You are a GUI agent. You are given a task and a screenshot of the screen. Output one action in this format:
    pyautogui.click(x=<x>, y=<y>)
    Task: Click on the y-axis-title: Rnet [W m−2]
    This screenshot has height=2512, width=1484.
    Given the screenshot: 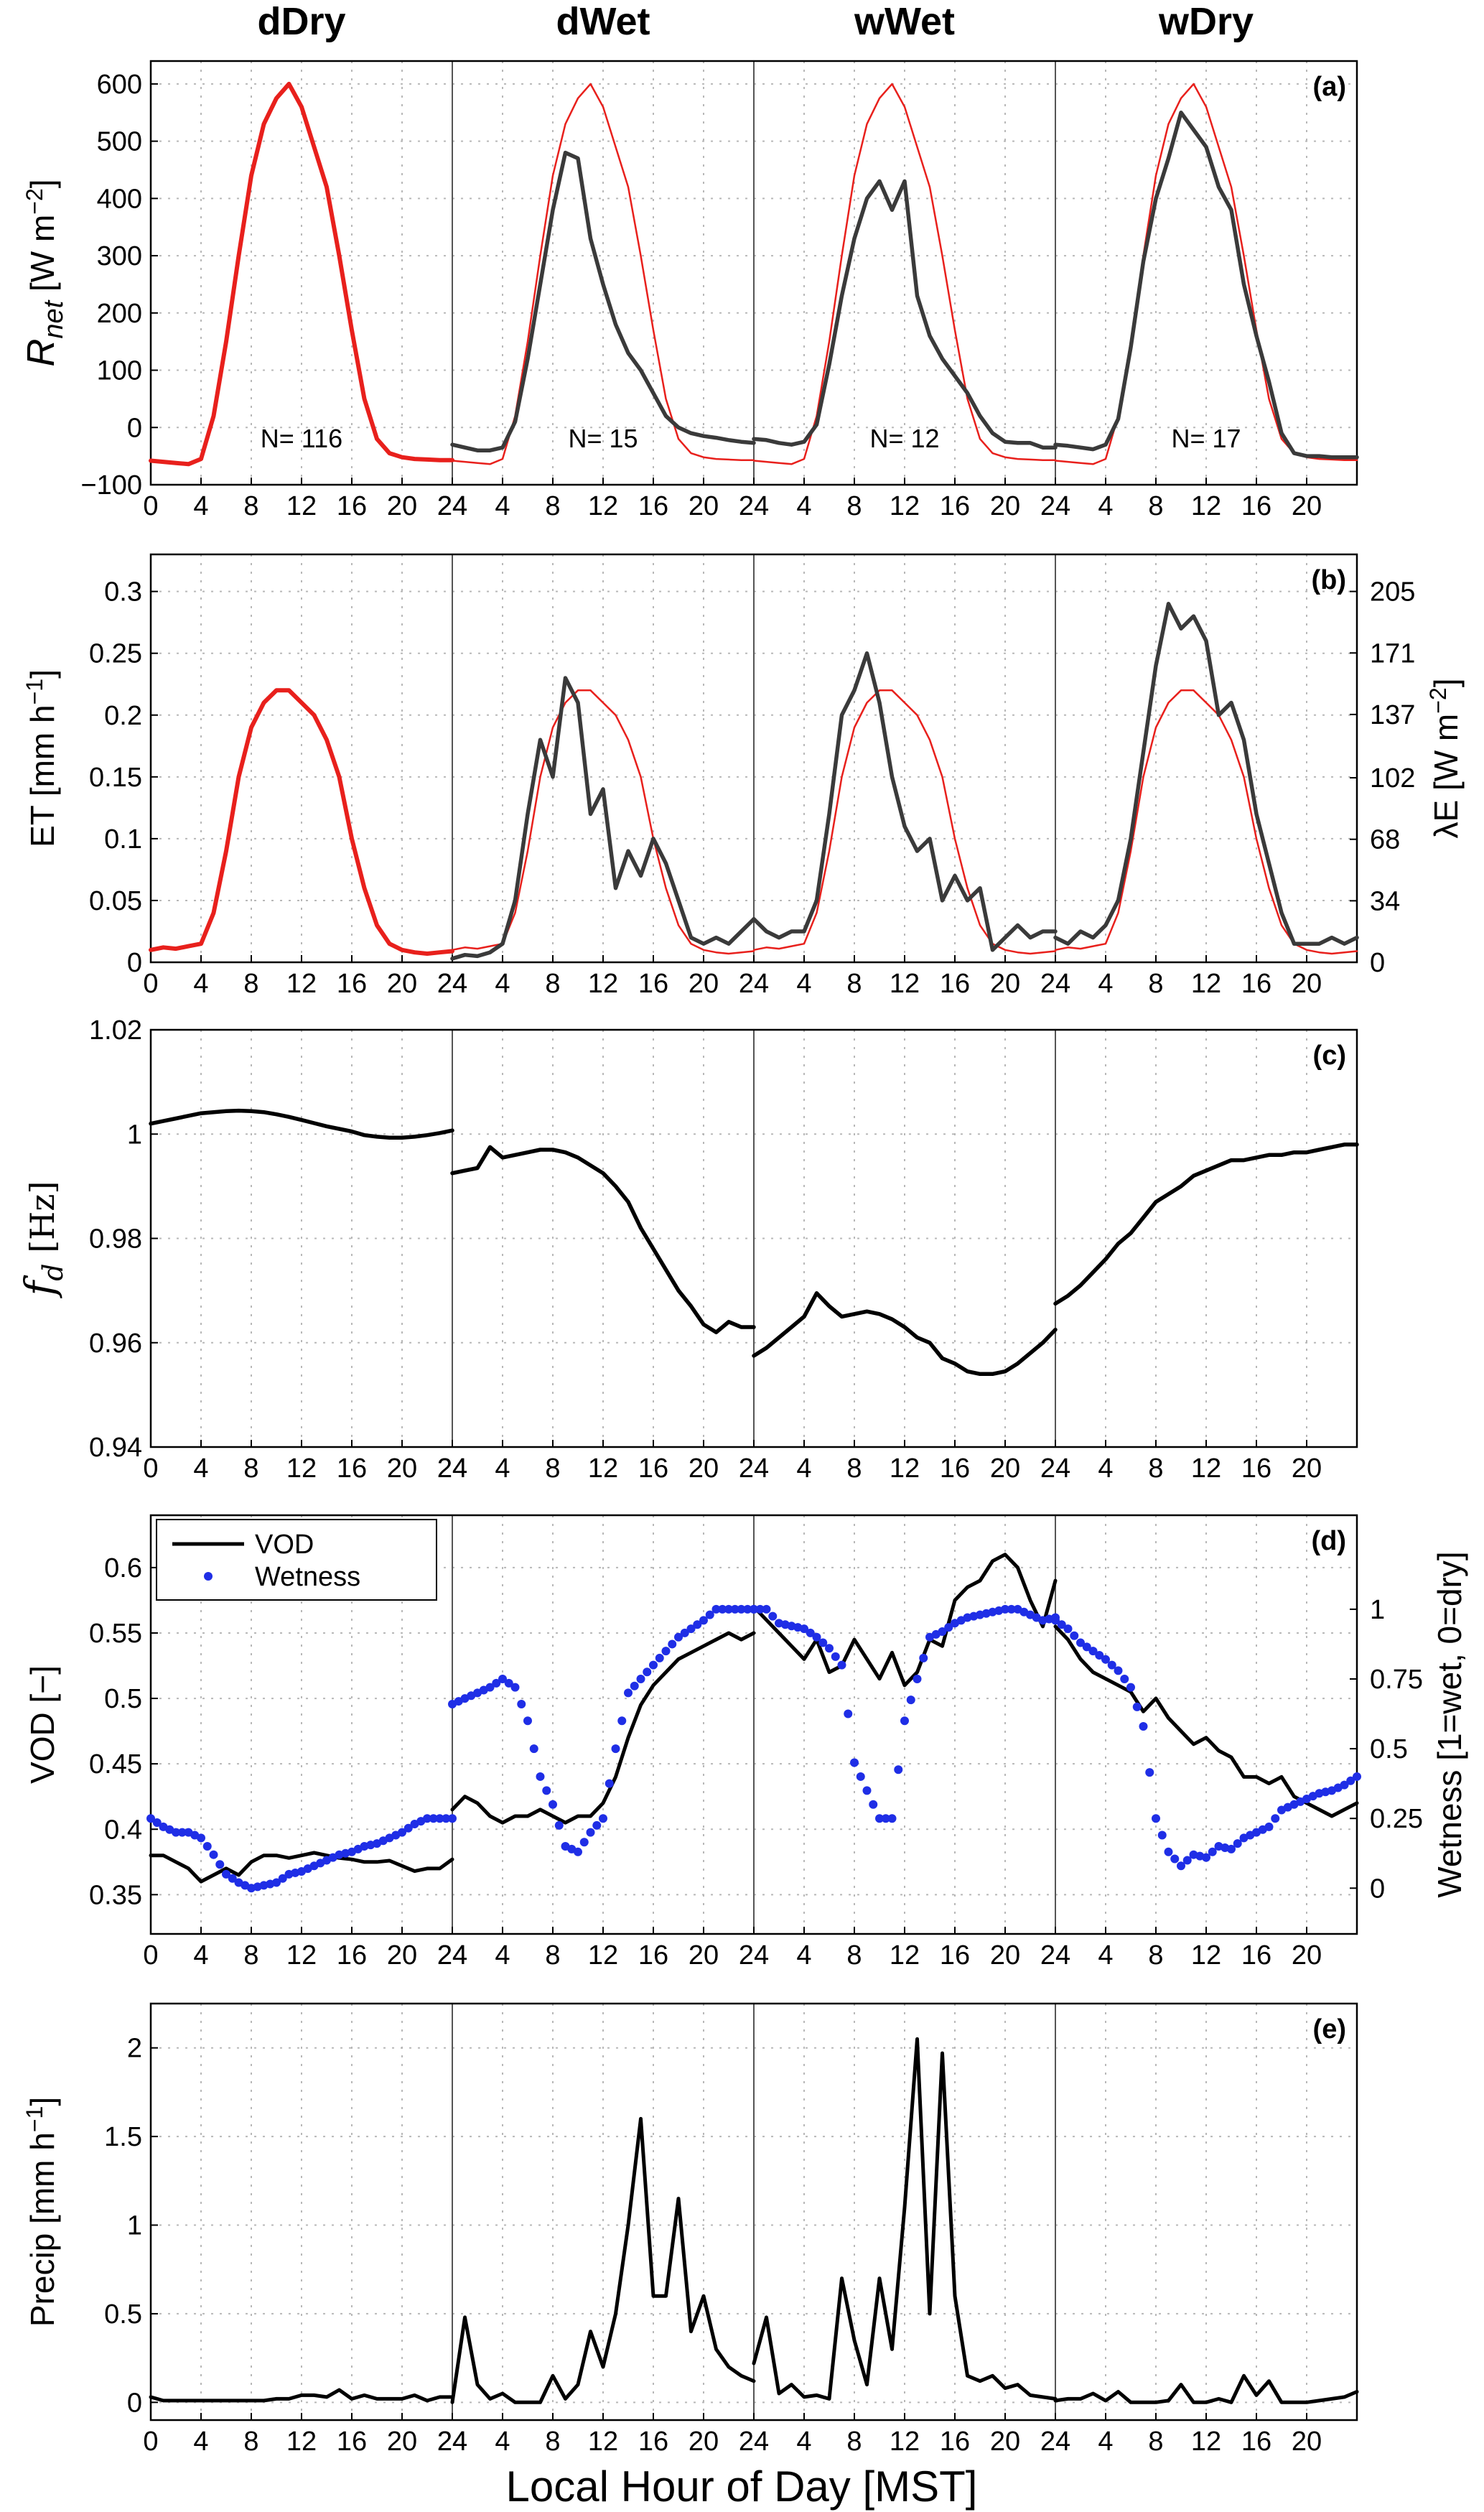 What is the action you would take?
    pyautogui.click(x=44, y=272)
    